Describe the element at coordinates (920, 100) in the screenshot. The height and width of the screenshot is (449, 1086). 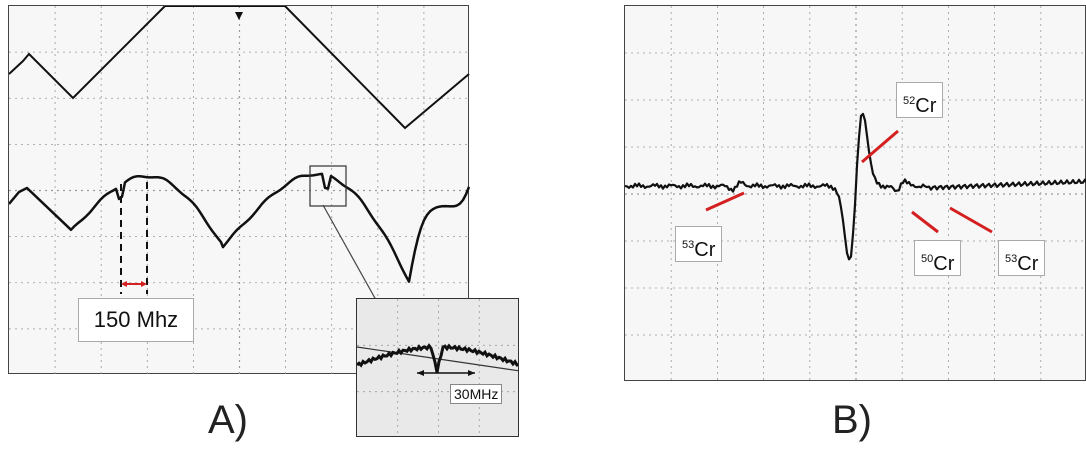
I see `isotope-label-52cr: 52Cr` at that location.